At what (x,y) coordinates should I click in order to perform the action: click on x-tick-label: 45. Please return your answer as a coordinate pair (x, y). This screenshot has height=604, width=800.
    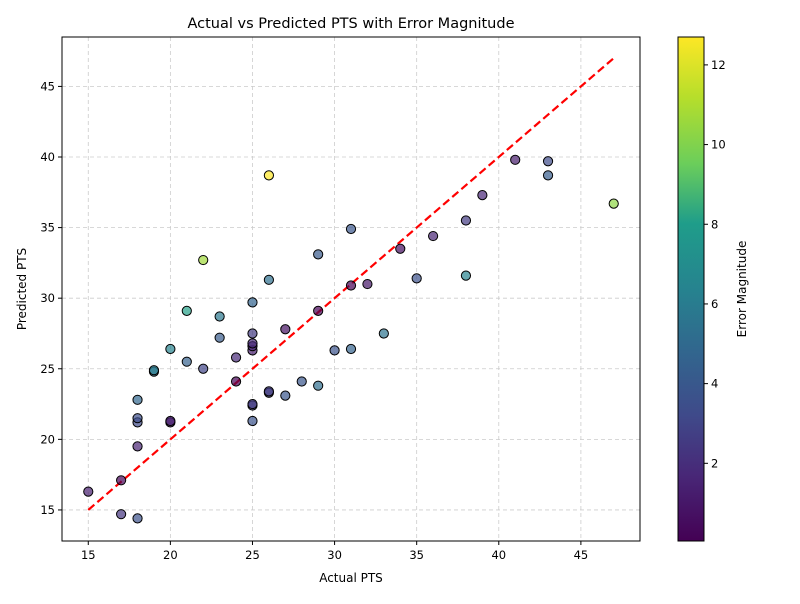
    Looking at the image, I should click on (581, 555).